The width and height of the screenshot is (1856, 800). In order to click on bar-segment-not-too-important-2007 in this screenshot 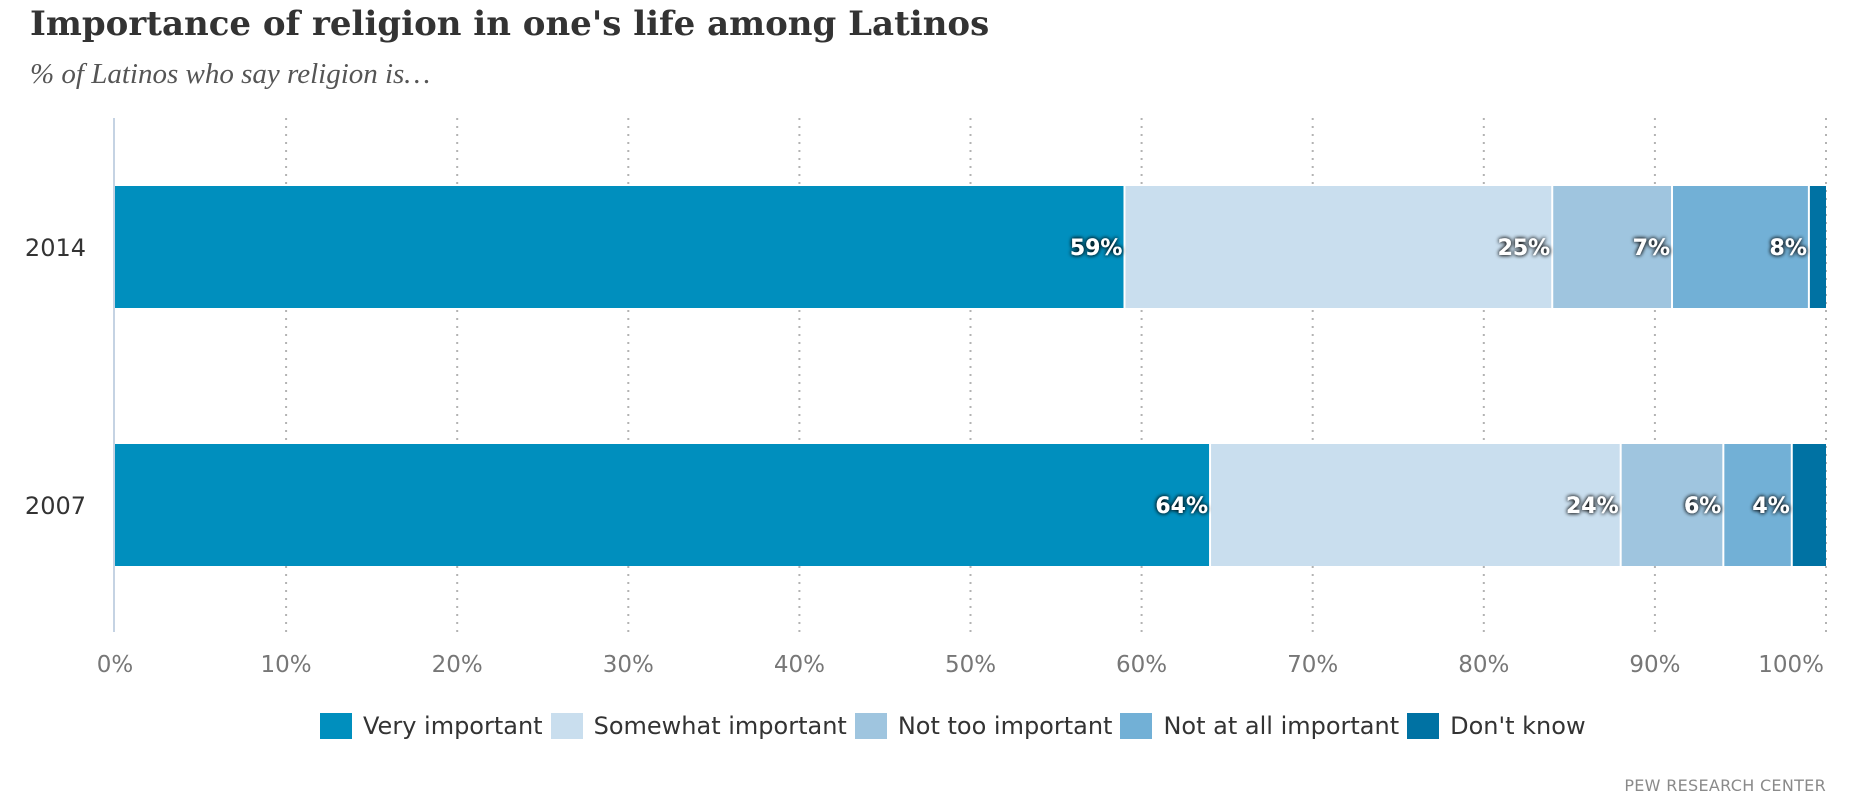, I will do `click(1672, 505)`.